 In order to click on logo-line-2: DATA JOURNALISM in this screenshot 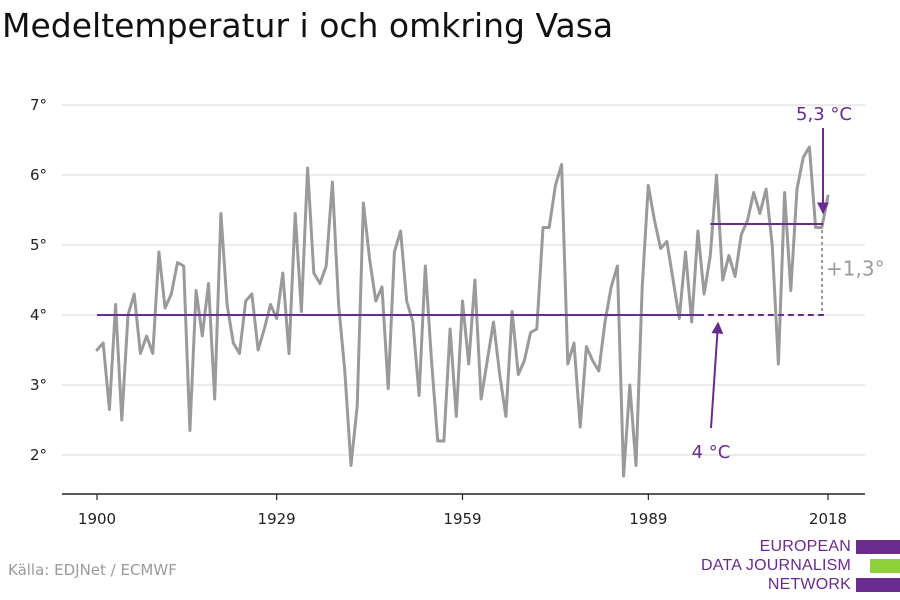, I will do `click(776, 565)`.